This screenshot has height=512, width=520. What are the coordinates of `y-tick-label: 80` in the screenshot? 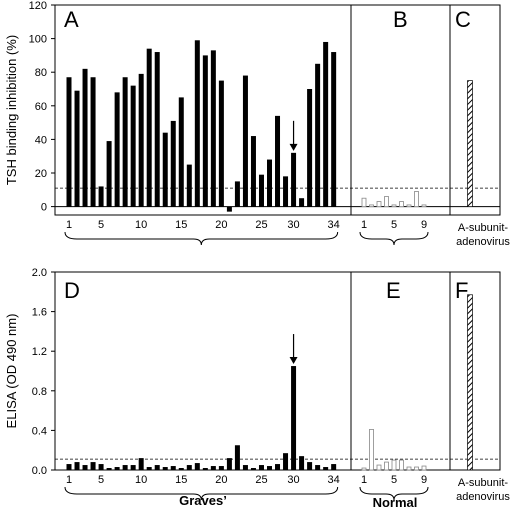 It's located at (41, 73).